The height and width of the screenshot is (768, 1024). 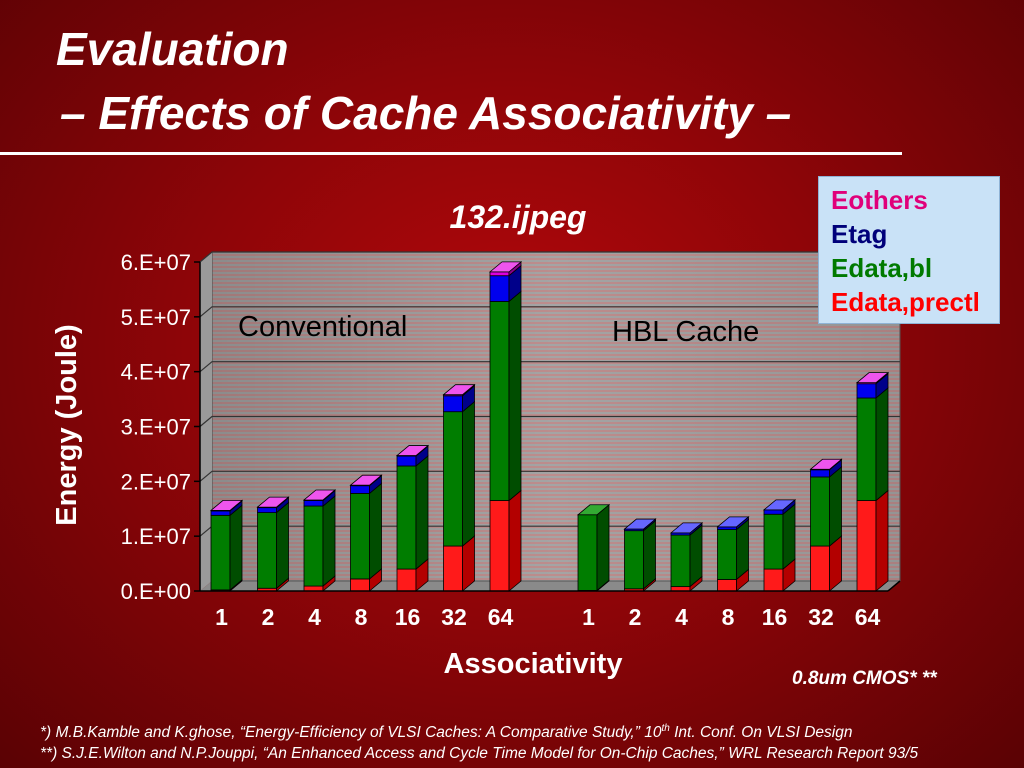 What do you see at coordinates (49, 754) in the screenshot?
I see `reference-2-mark: **)` at bounding box center [49, 754].